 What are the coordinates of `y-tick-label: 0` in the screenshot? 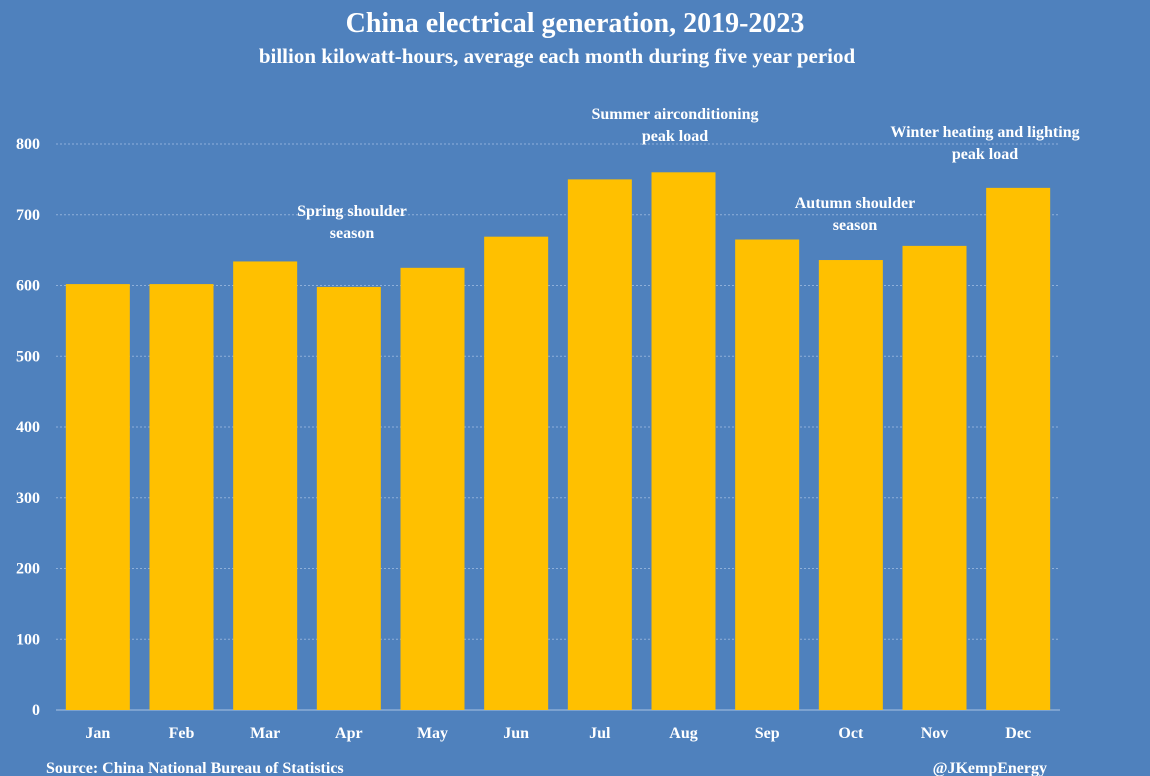 It's located at (36, 710).